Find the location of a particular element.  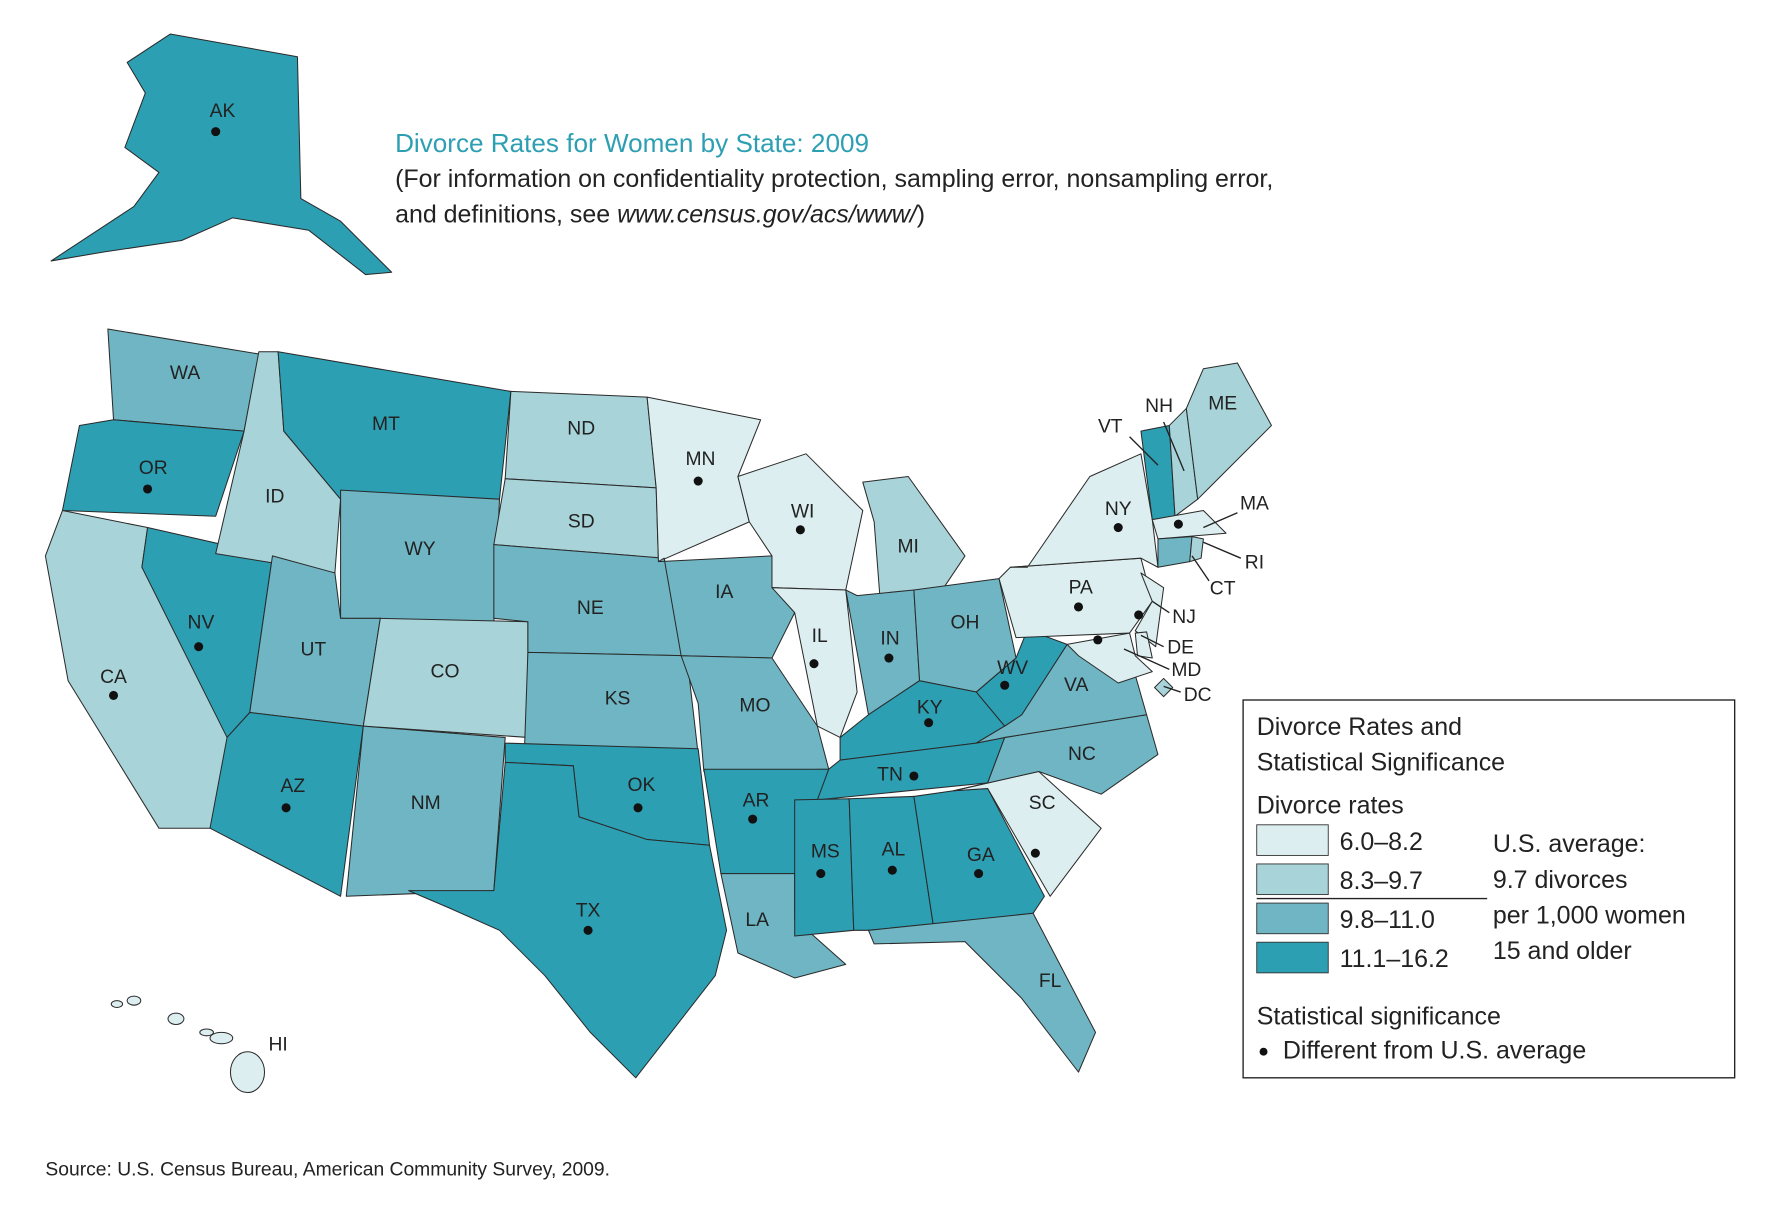

legend-title: Statistical Significance is located at coordinates (1381, 762).